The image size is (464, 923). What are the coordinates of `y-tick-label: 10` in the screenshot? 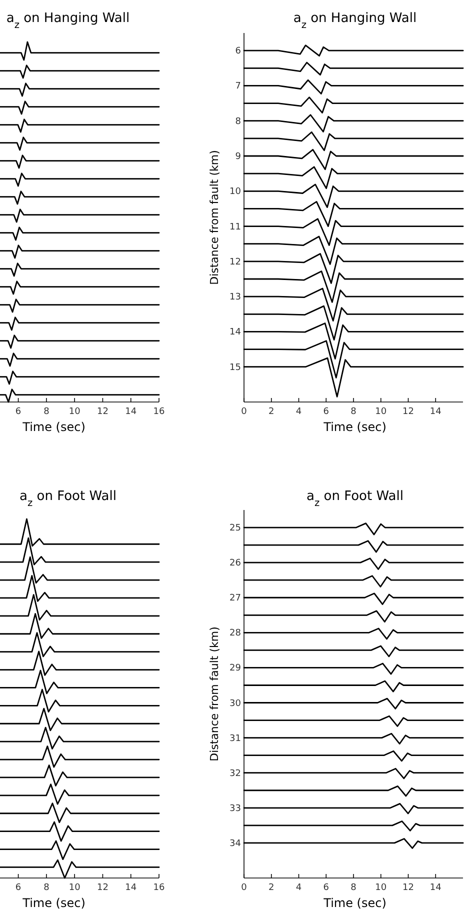 It's located at (236, 192).